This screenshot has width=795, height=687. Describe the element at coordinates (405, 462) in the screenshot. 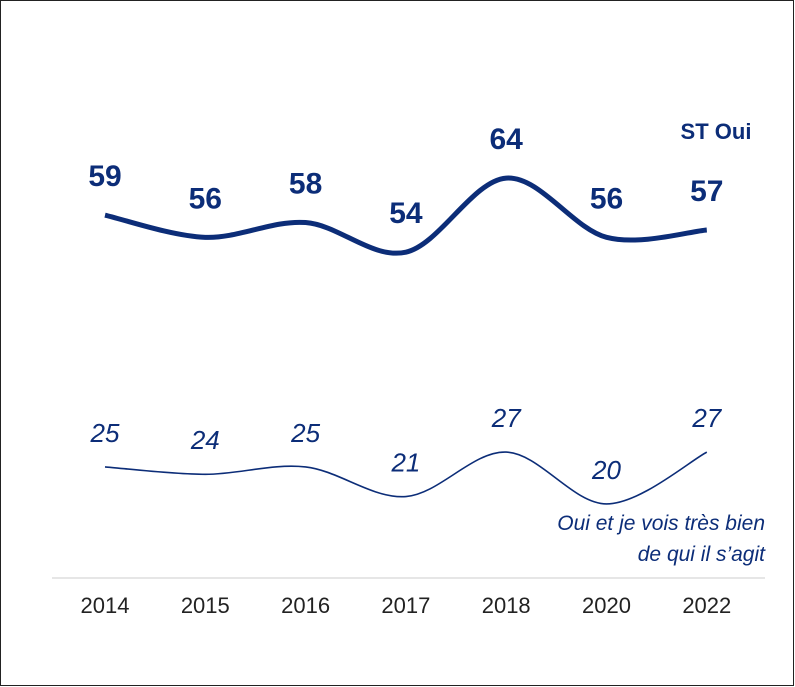

I see `data-label: 21` at that location.